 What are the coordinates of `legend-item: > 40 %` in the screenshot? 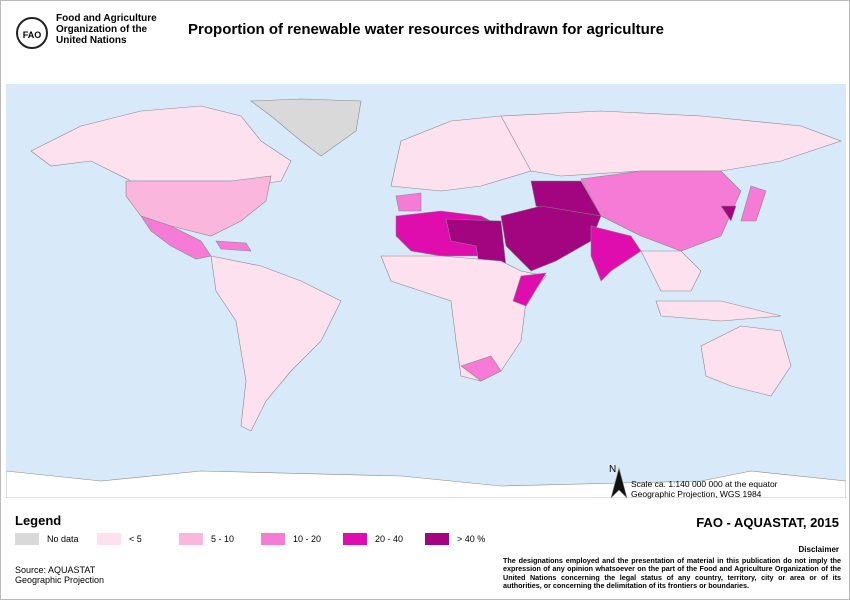 It's located at (466, 539).